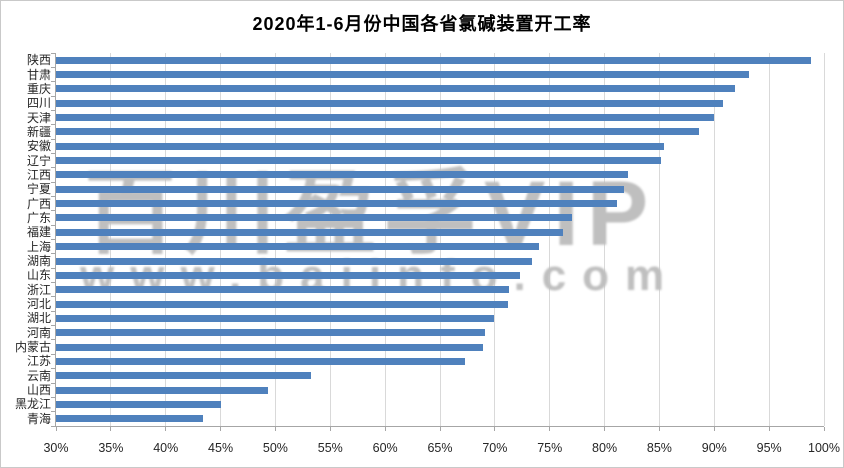 Image resolution: width=844 pixels, height=468 pixels. Describe the element at coordinates (38, 189) in the screenshot. I see `y-axis-label: 宁夏` at that location.